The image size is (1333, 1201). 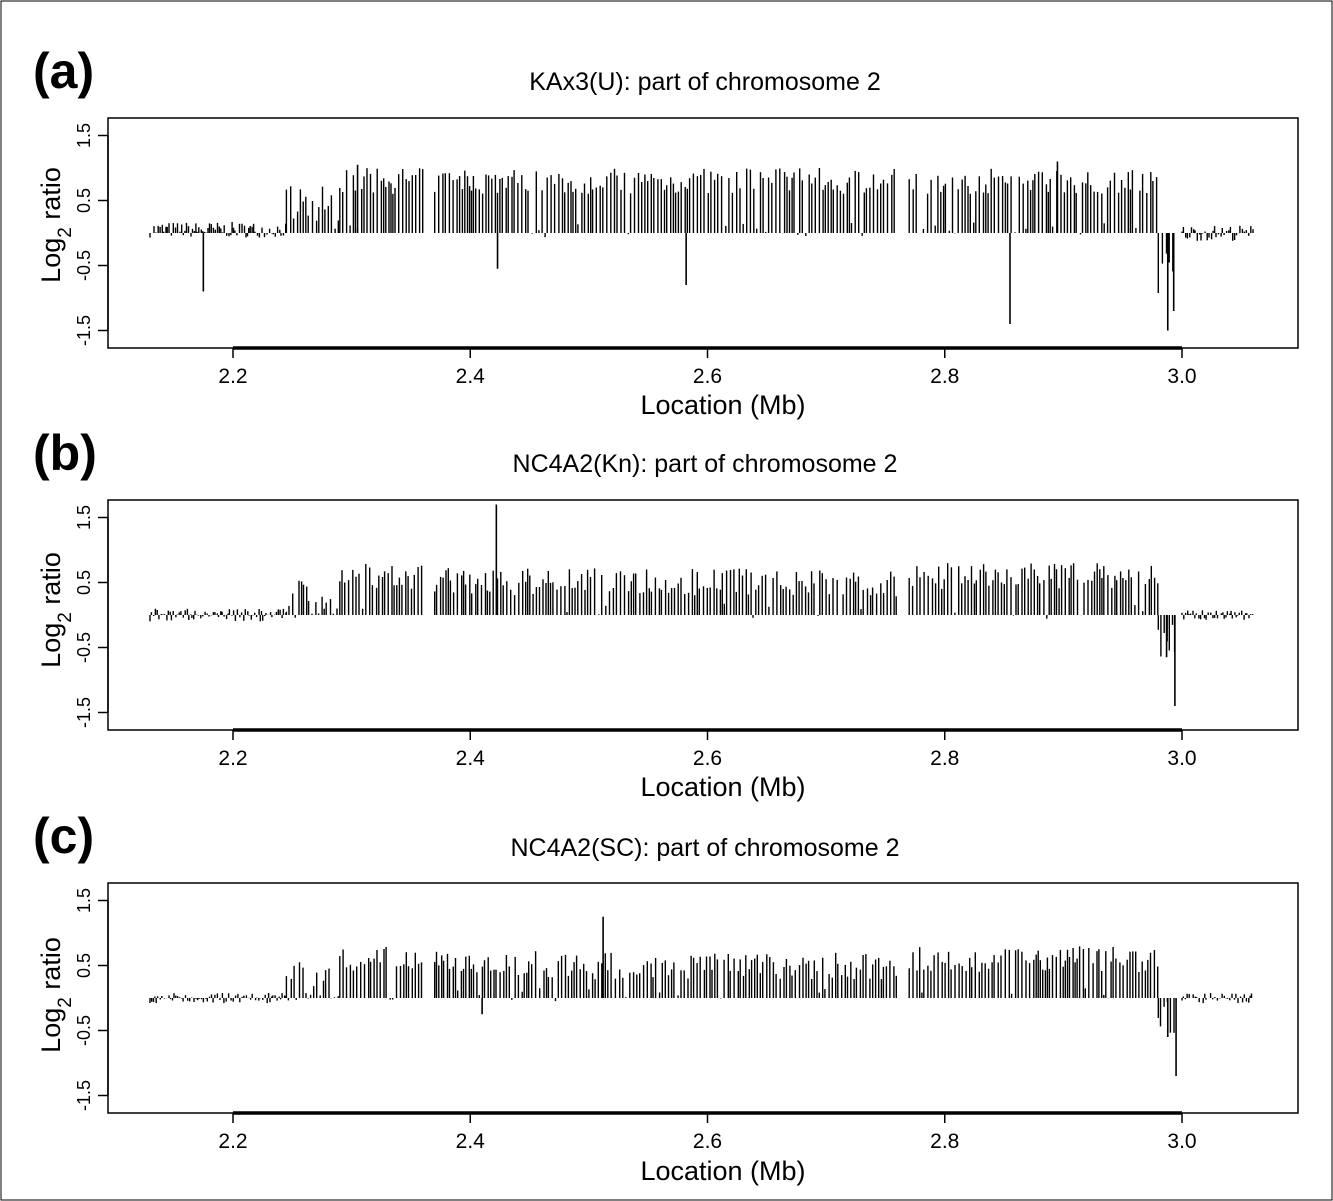 What do you see at coordinates (65, 453) in the screenshot?
I see `panel-letter-b: (b)` at bounding box center [65, 453].